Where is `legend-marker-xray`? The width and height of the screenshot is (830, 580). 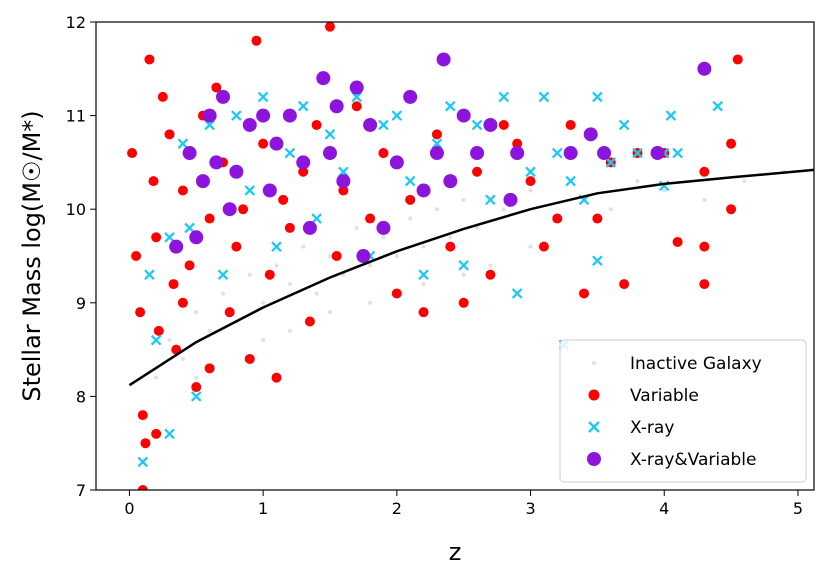 legend-marker-xray is located at coordinates (594, 427).